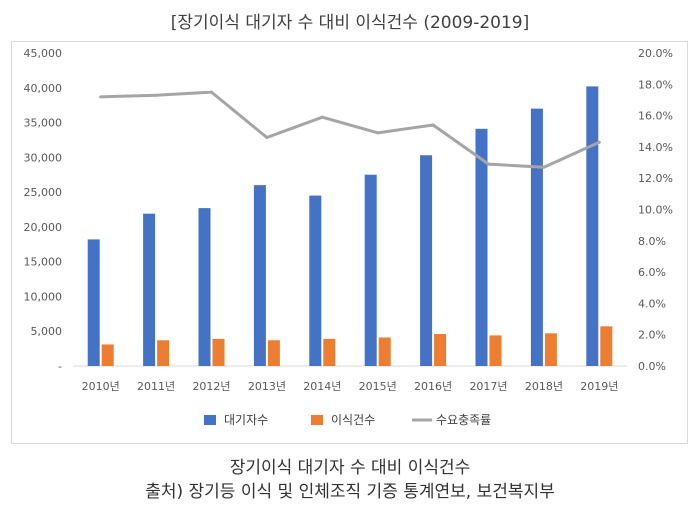 This screenshot has width=700, height=508. What do you see at coordinates (655, 147) in the screenshot?
I see `y-right-tick-label: 14.0%` at bounding box center [655, 147].